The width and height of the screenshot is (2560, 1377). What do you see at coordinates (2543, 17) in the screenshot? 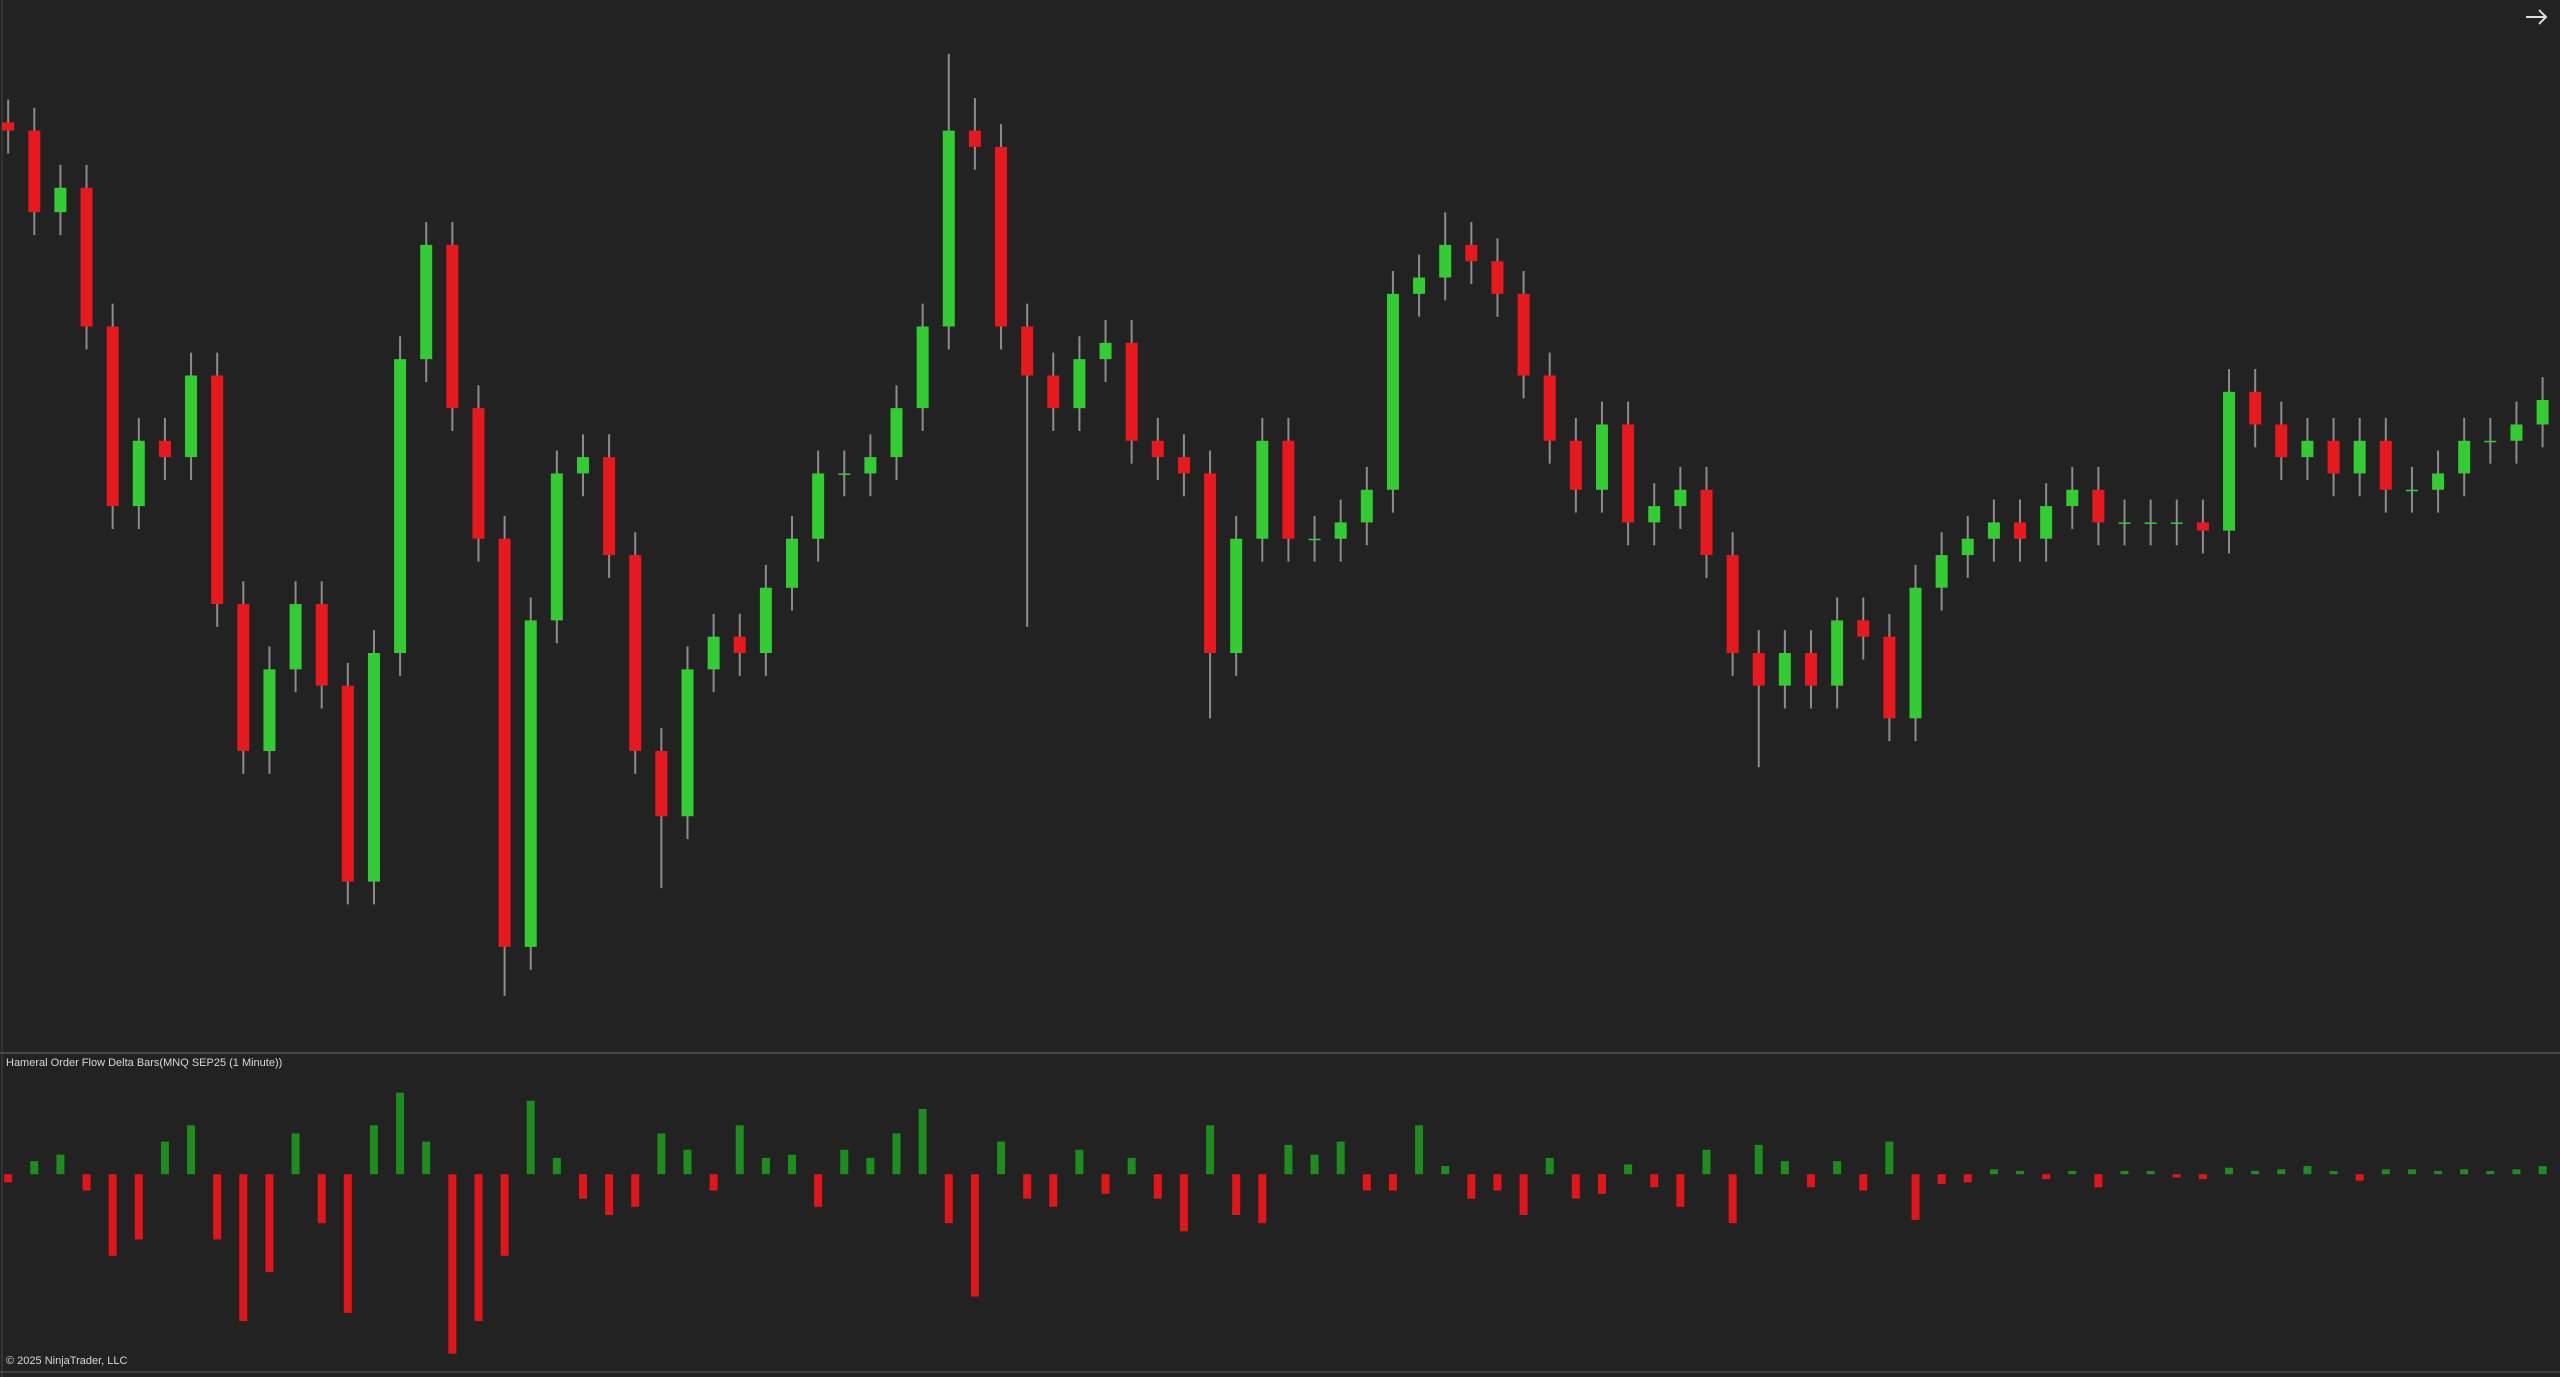
I see `arrow-head` at bounding box center [2543, 17].